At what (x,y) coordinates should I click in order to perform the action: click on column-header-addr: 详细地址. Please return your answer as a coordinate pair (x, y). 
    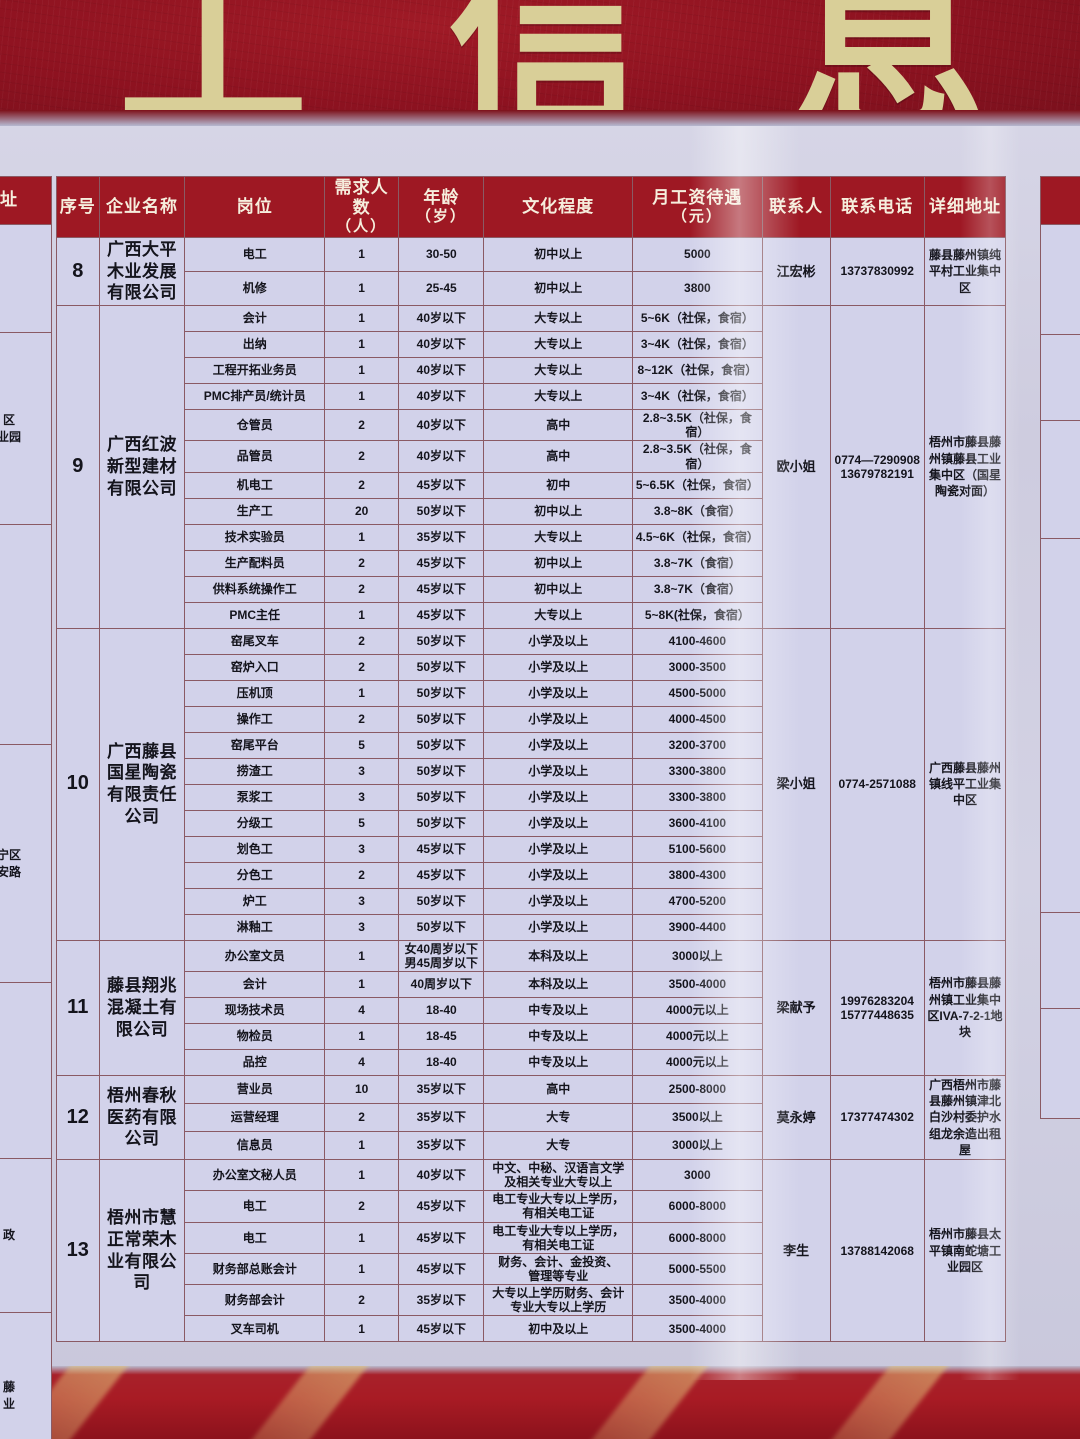
    Looking at the image, I should click on (965, 207).